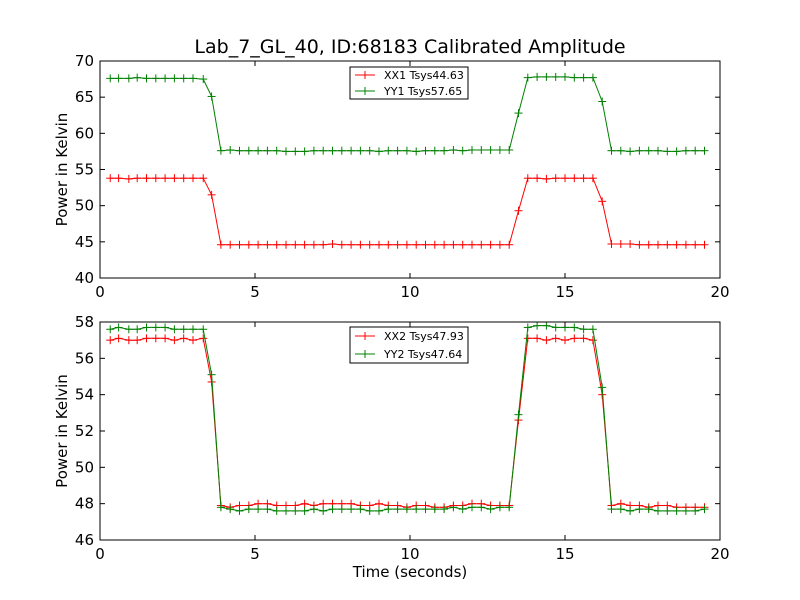 Image resolution: width=800 pixels, height=600 pixels. What do you see at coordinates (84, 133) in the screenshot?
I see `y-tick-label: 60` at bounding box center [84, 133].